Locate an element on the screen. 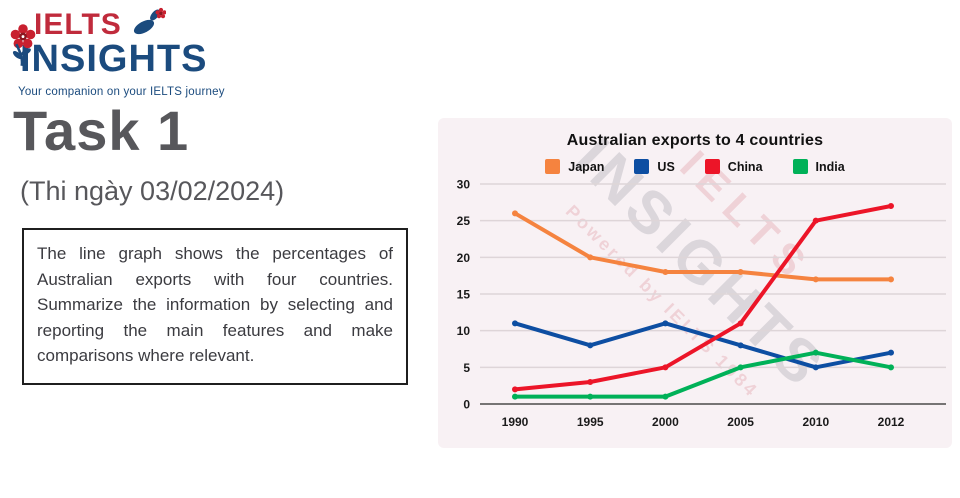 This screenshot has height=498, width=960. series-line-india is located at coordinates (703, 374).